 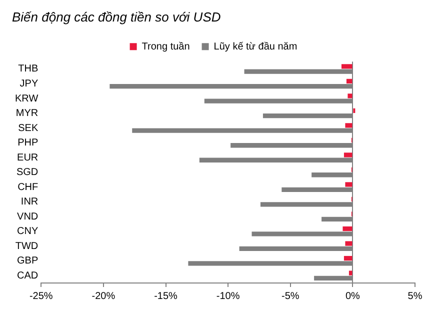 What do you see at coordinates (27, 172) in the screenshot?
I see `y-tick-label: SGD` at bounding box center [27, 172].